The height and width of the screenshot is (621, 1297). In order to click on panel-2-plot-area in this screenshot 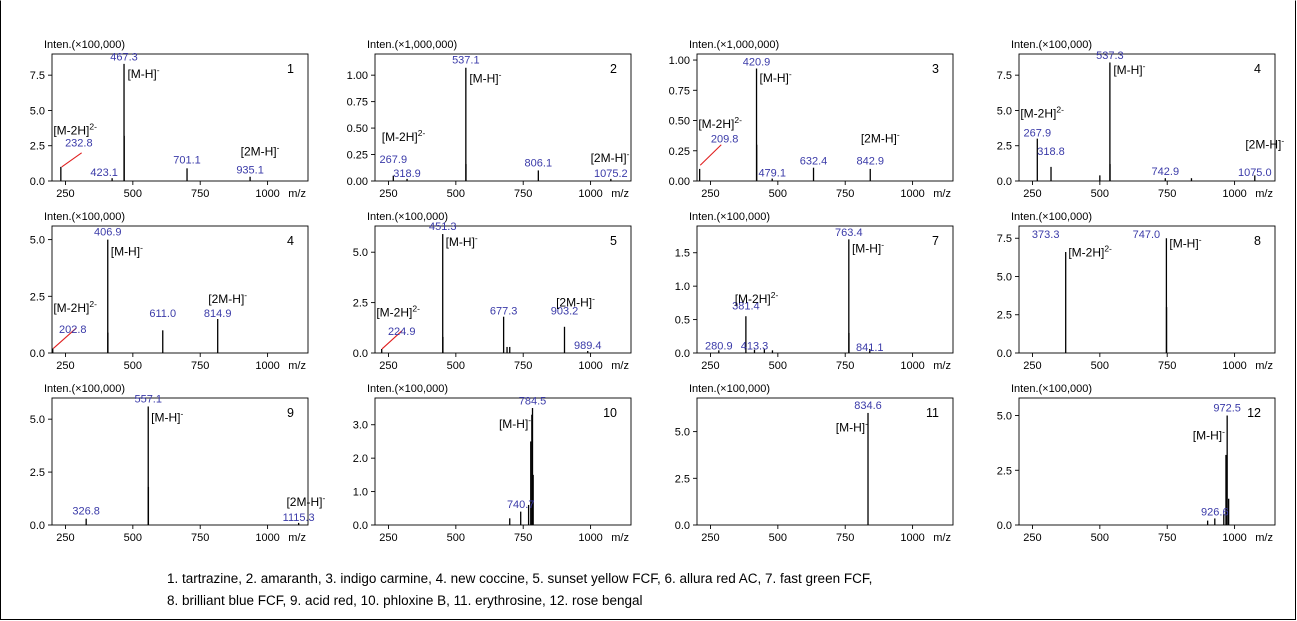, I will do `click(503, 117)`.